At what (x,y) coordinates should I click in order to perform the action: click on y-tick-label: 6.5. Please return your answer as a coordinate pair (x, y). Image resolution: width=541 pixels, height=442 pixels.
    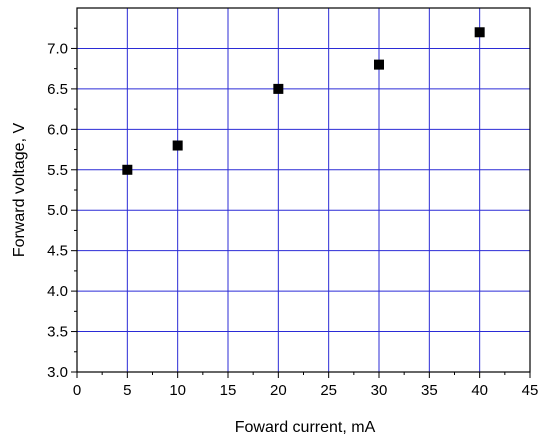
    Looking at the image, I should click on (57, 89).